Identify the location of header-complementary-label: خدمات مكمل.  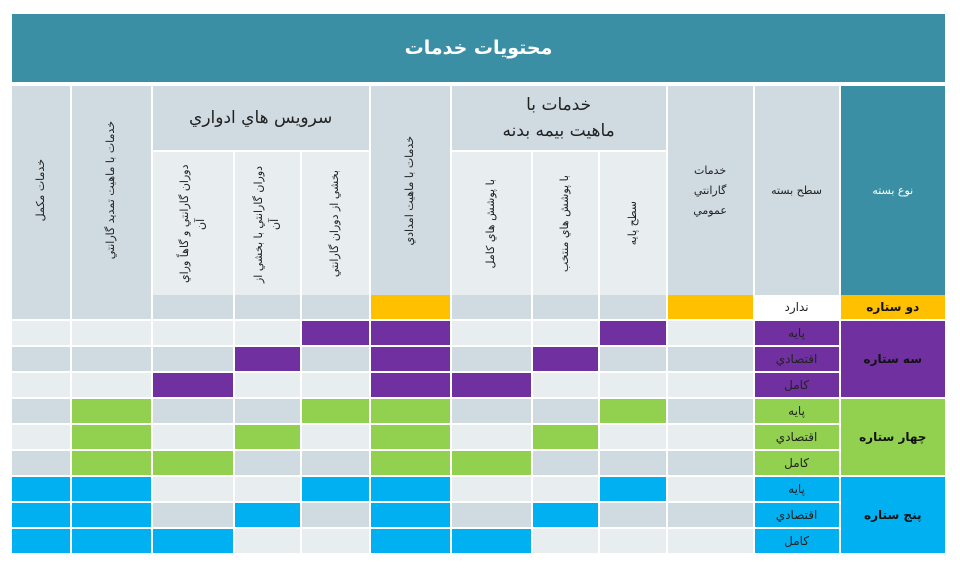
(40, 190).